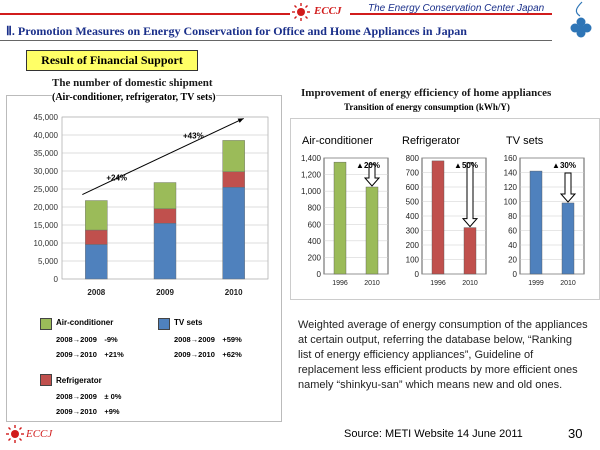 This screenshot has width=600, height=450. Describe the element at coordinates (46, 135) in the screenshot. I see `y-tick-label: 40,000` at that location.